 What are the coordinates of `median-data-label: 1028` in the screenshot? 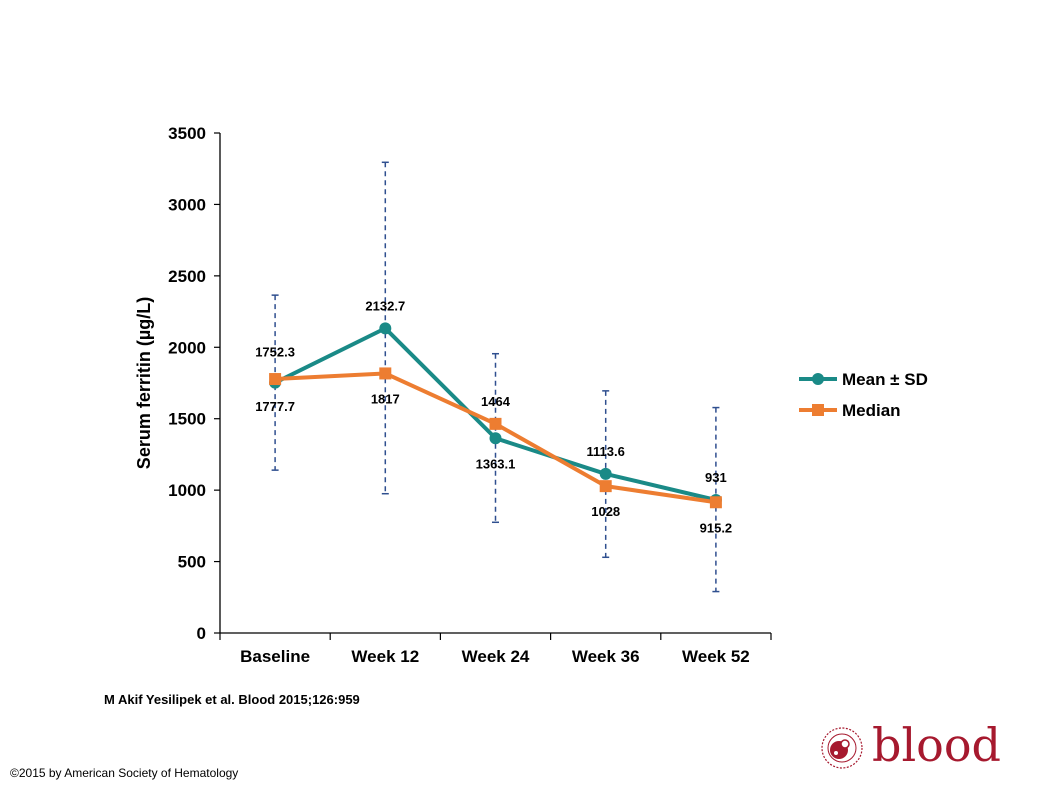 It's located at (605, 511).